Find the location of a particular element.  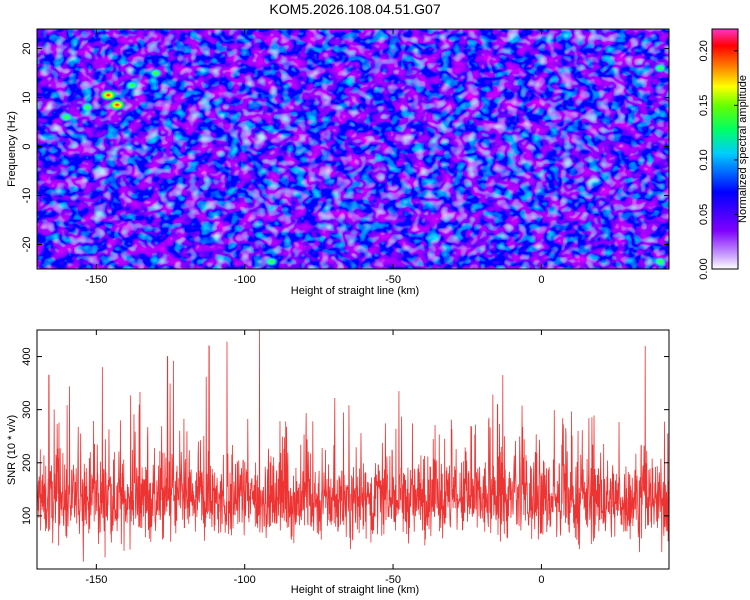

spectrogram-ytick-label: 20 is located at coordinates (27, 48).